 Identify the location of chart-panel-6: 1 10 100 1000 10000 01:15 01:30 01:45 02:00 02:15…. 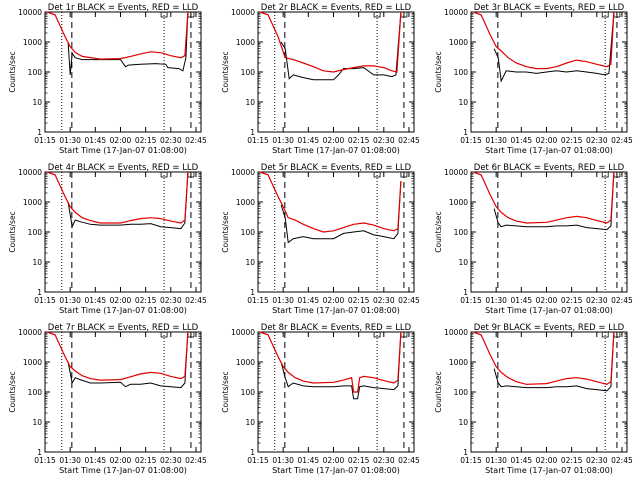
(533, 239).